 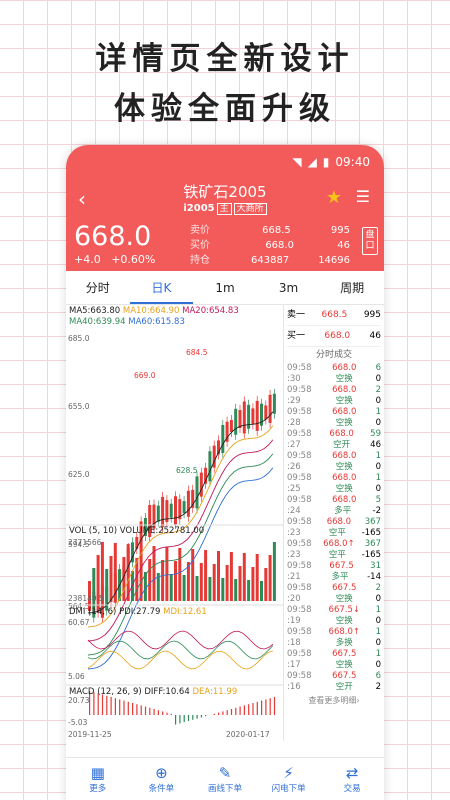 What do you see at coordinates (97, 773) in the screenshot?
I see `footer-icon: ▦` at bounding box center [97, 773].